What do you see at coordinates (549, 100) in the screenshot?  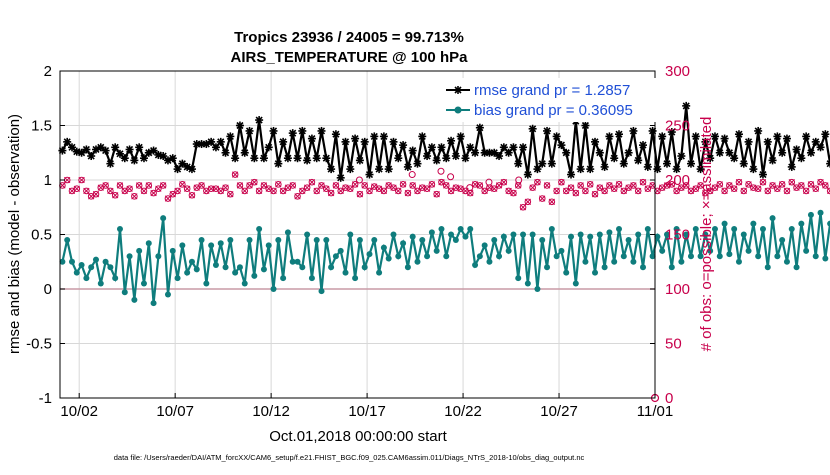 I see `legend-box` at bounding box center [549, 100].